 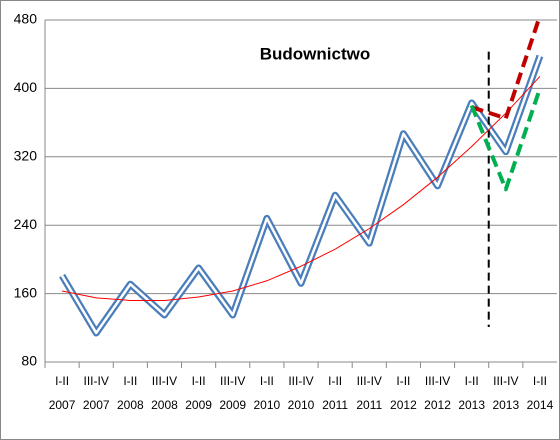 I want to click on y-tick-label: 240, so click(x=26, y=224).